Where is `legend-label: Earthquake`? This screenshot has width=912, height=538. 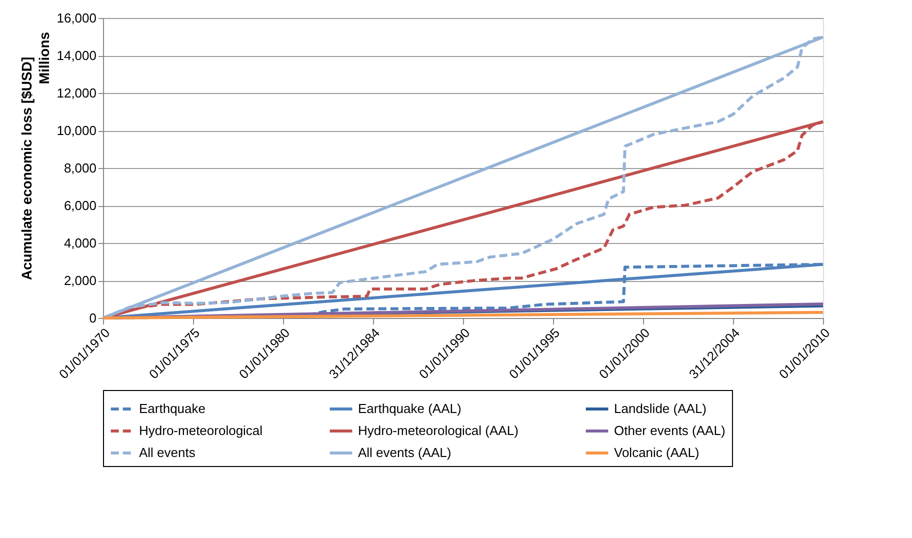 legend-label: Earthquake is located at coordinates (172, 408).